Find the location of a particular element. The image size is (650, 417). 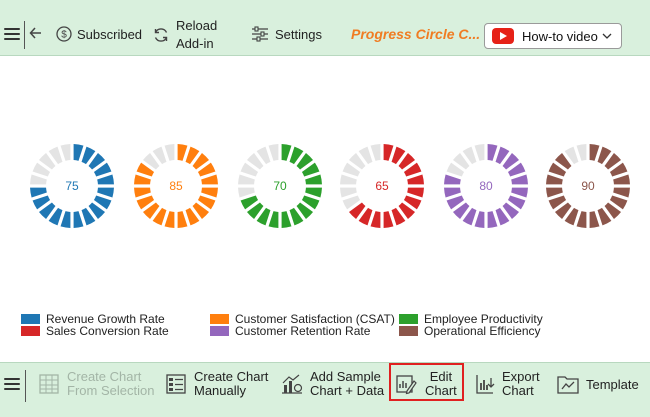

edit-chart-icon is located at coordinates (406, 385).